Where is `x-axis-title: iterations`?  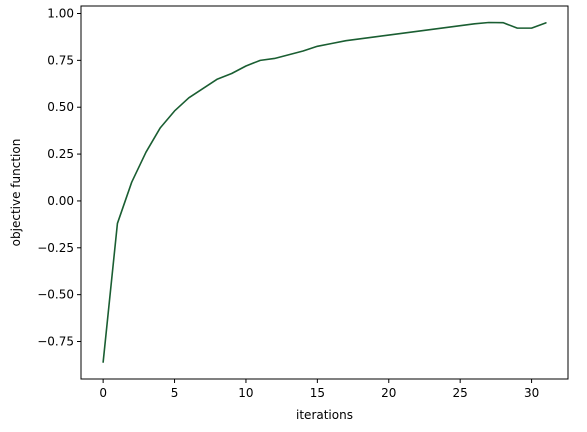
x-axis-title: iterations is located at coordinates (324, 415).